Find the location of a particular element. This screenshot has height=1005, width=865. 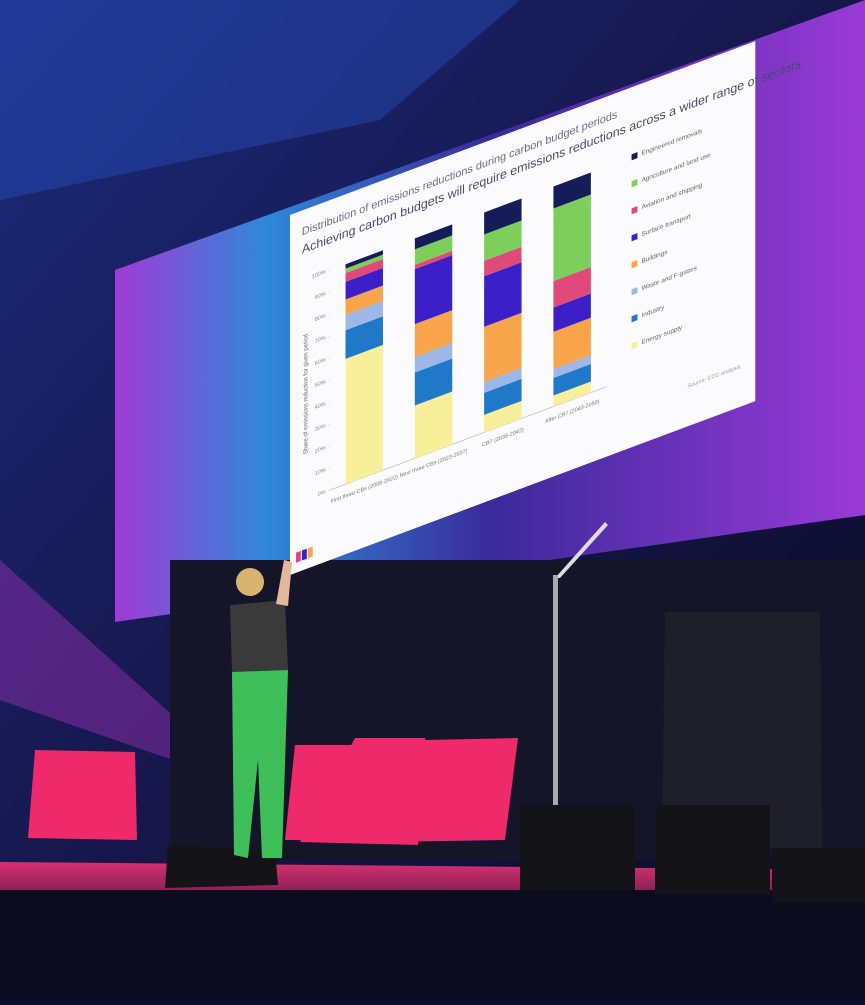

lectern is located at coordinates (742, 731).